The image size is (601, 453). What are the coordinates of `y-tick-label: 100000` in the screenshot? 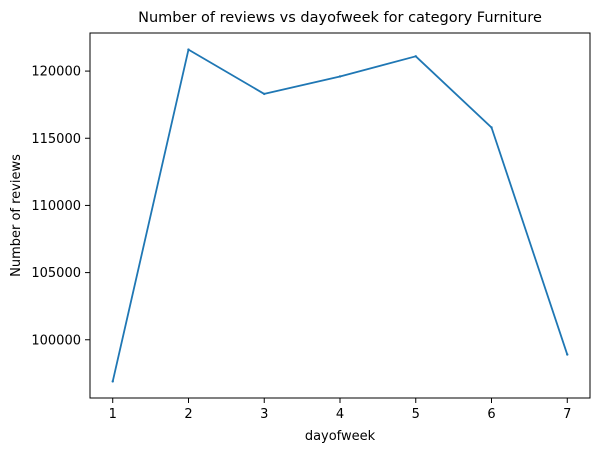 It's located at (56, 340).